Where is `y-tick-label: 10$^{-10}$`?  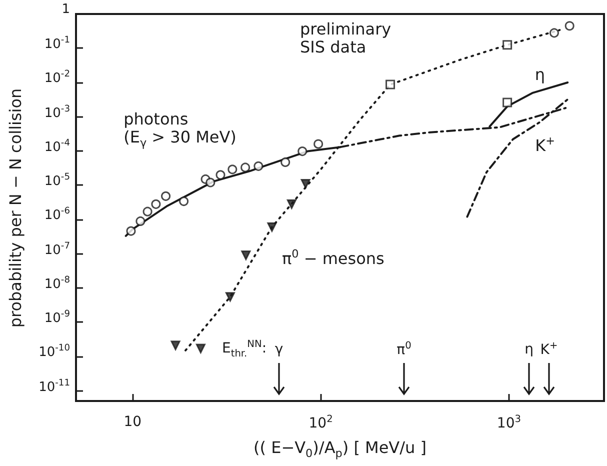
y-tick-label: 10$^{-10}$ is located at coordinates (54, 352).